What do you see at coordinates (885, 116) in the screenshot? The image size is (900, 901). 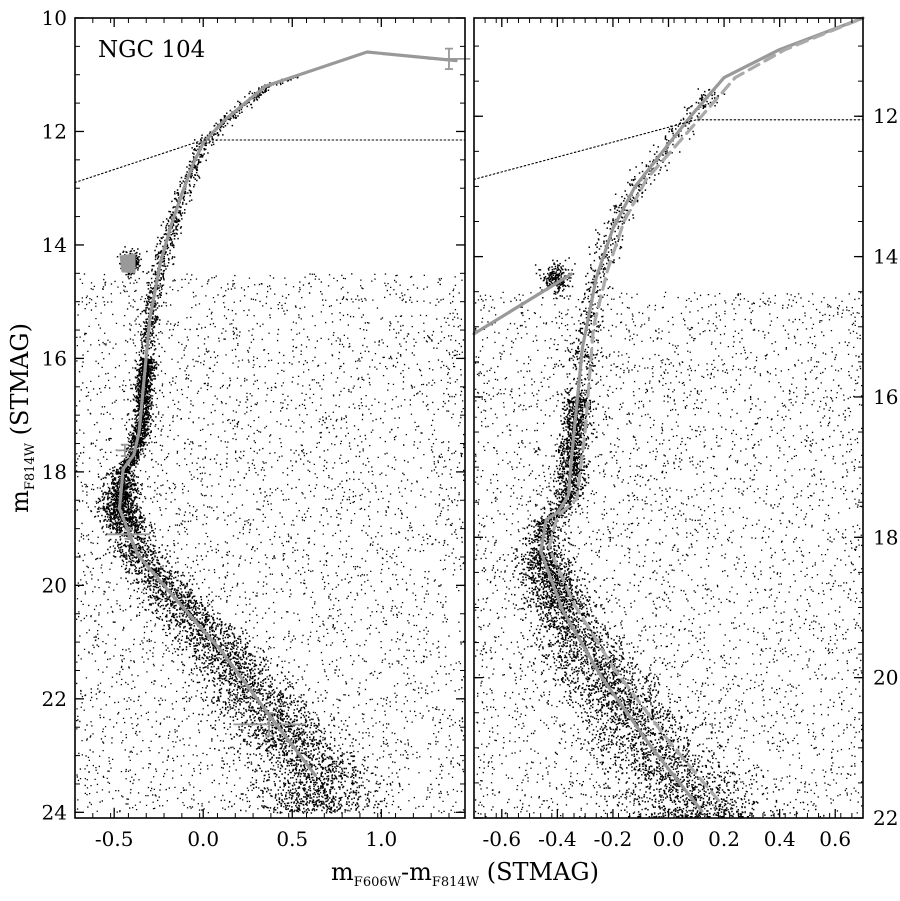 I see `right-ytick-label-0: 12` at bounding box center [885, 116].